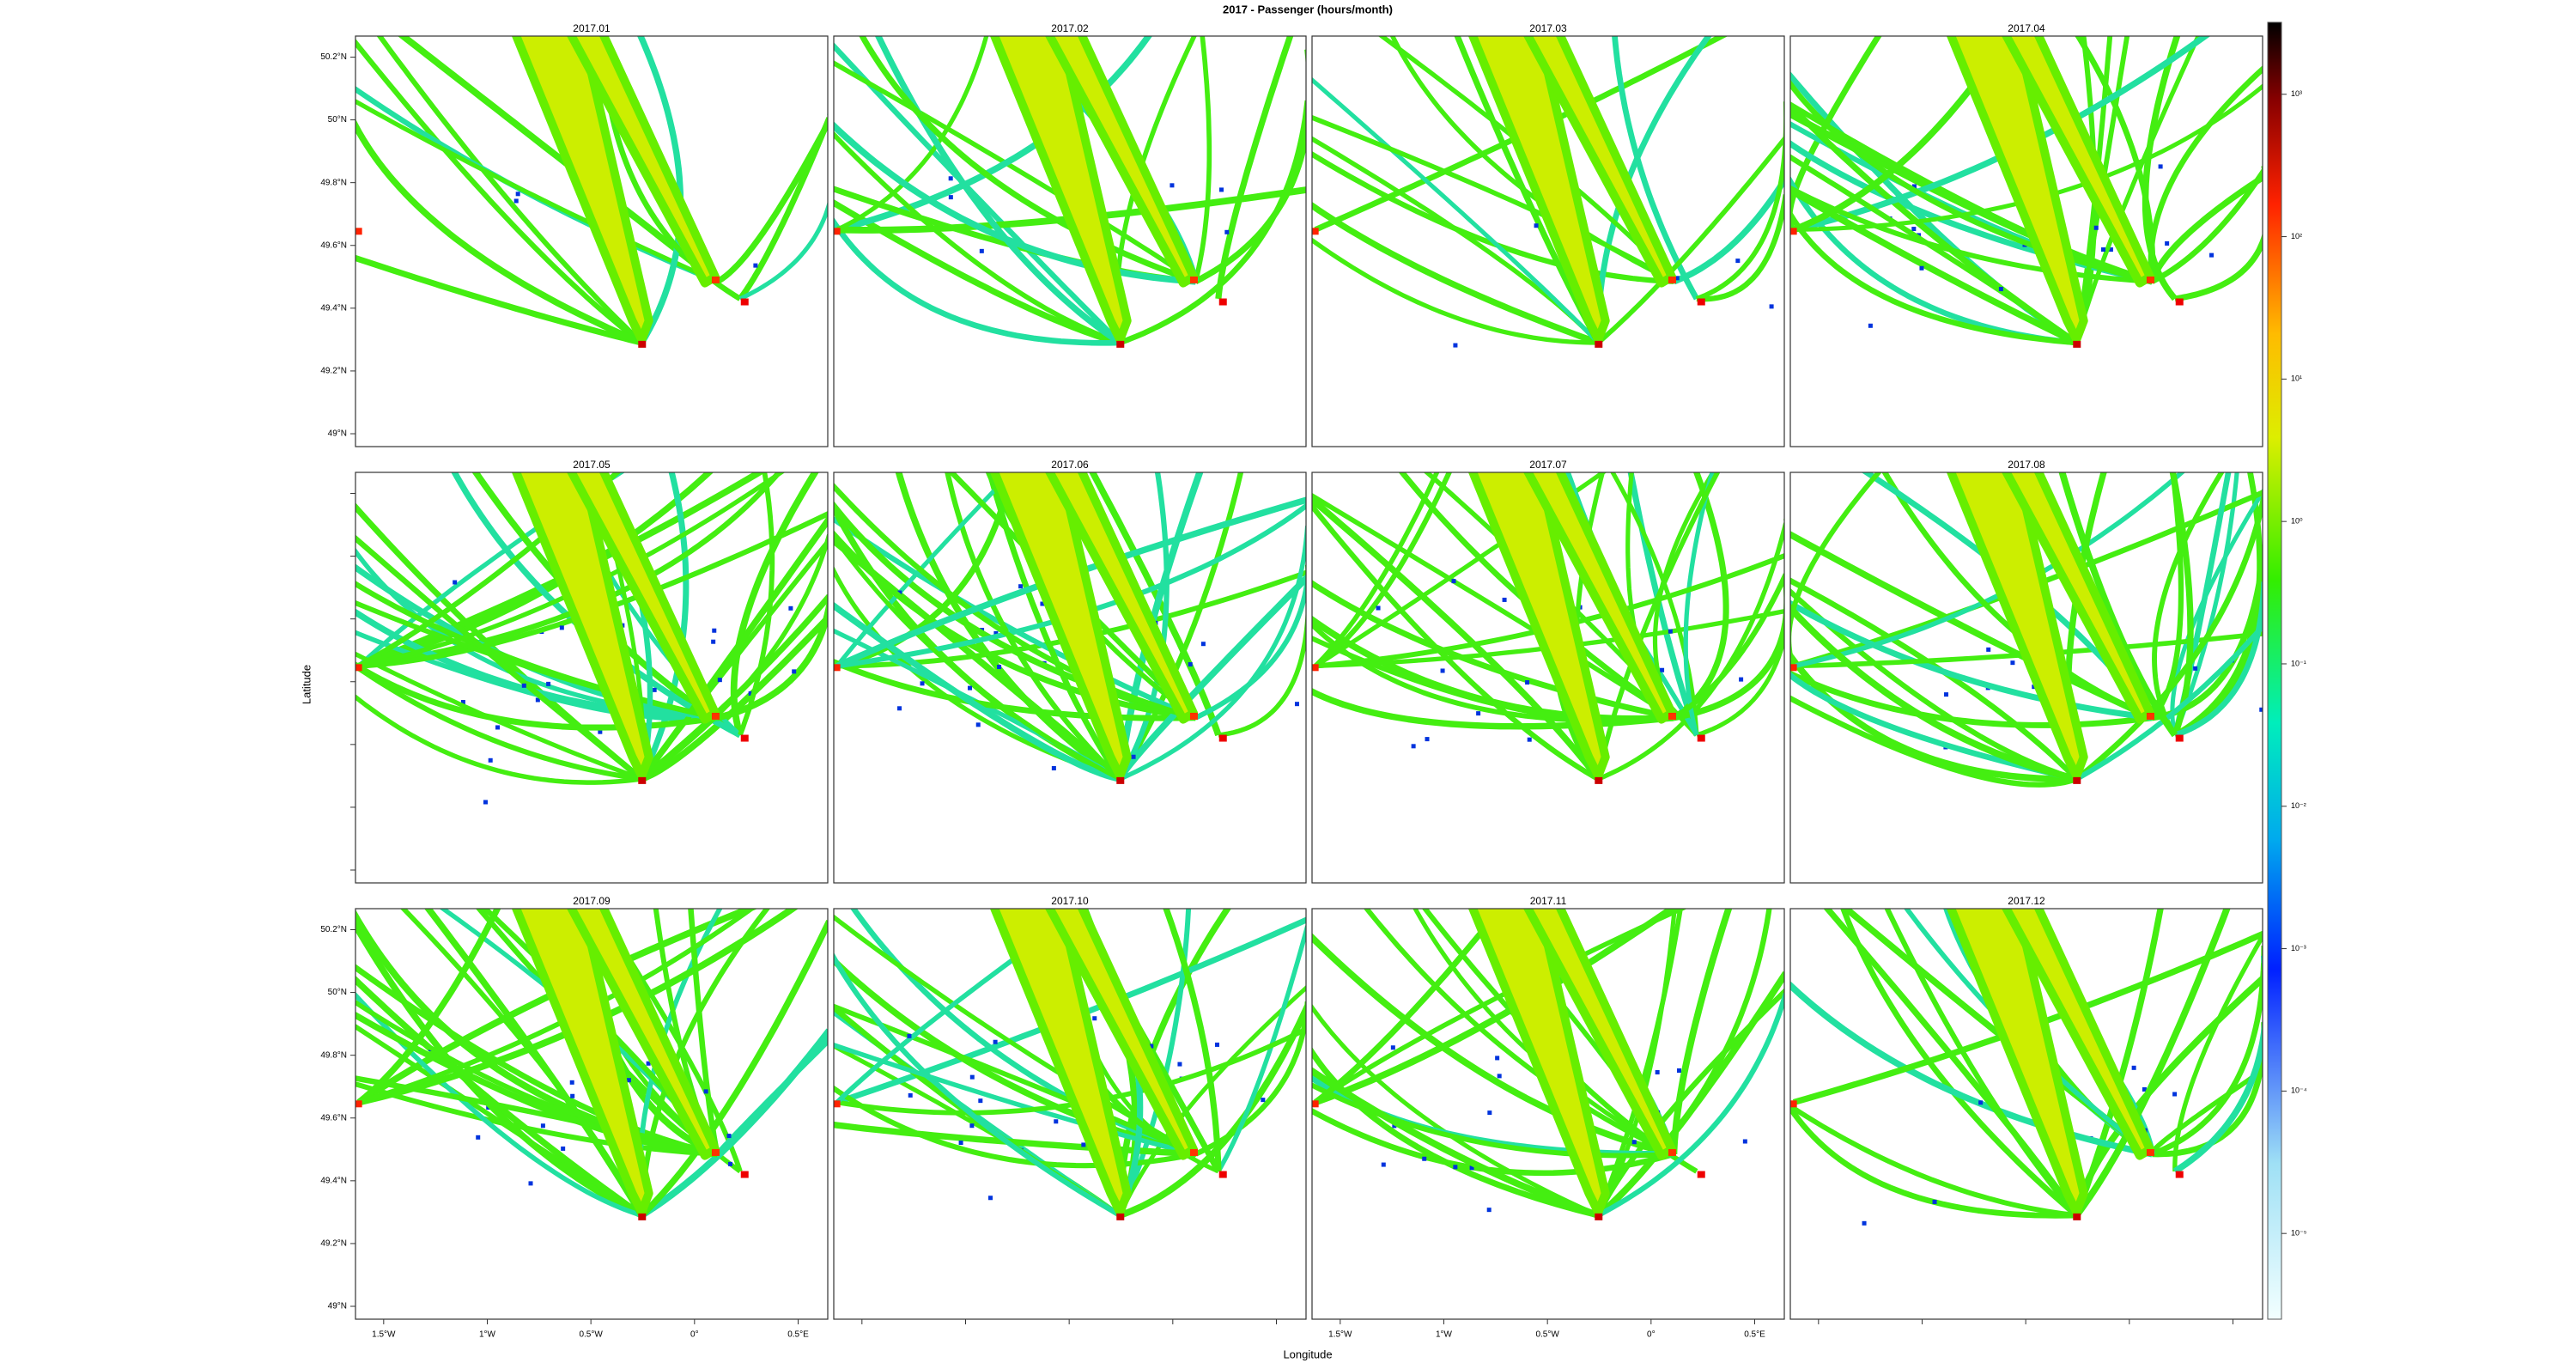  Describe the element at coordinates (1308, 9) in the screenshot. I see `figure-title: 2017 - Passenger (hours/month)` at that location.